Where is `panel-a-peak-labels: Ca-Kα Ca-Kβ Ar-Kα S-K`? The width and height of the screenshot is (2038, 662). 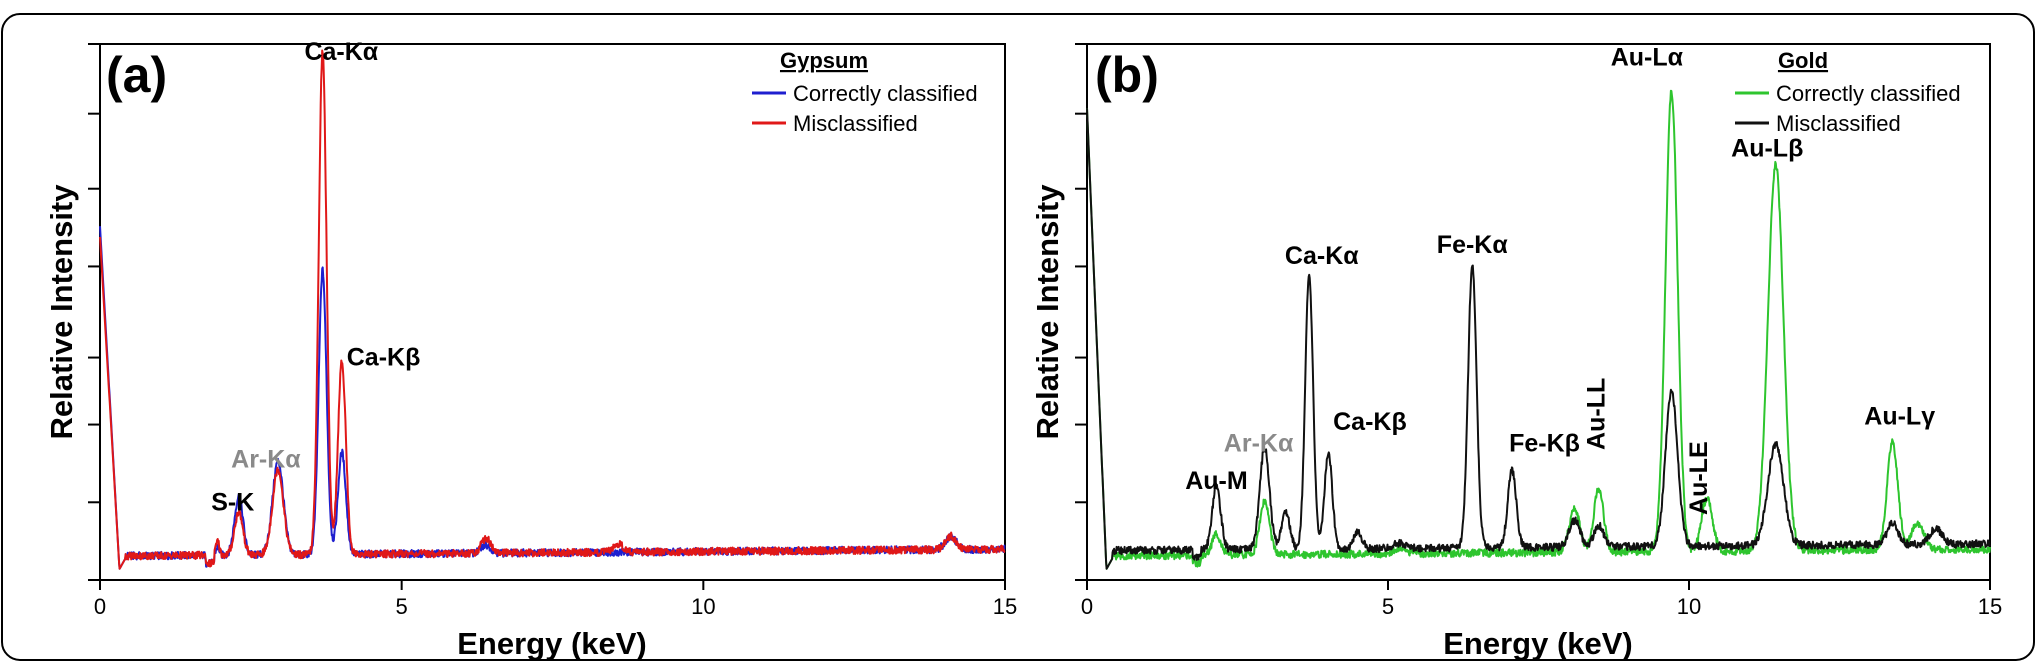
panel-a-peak-labels: Ca-Kα Ca-Kβ Ar-Kα S-K is located at coordinates (315, 277).